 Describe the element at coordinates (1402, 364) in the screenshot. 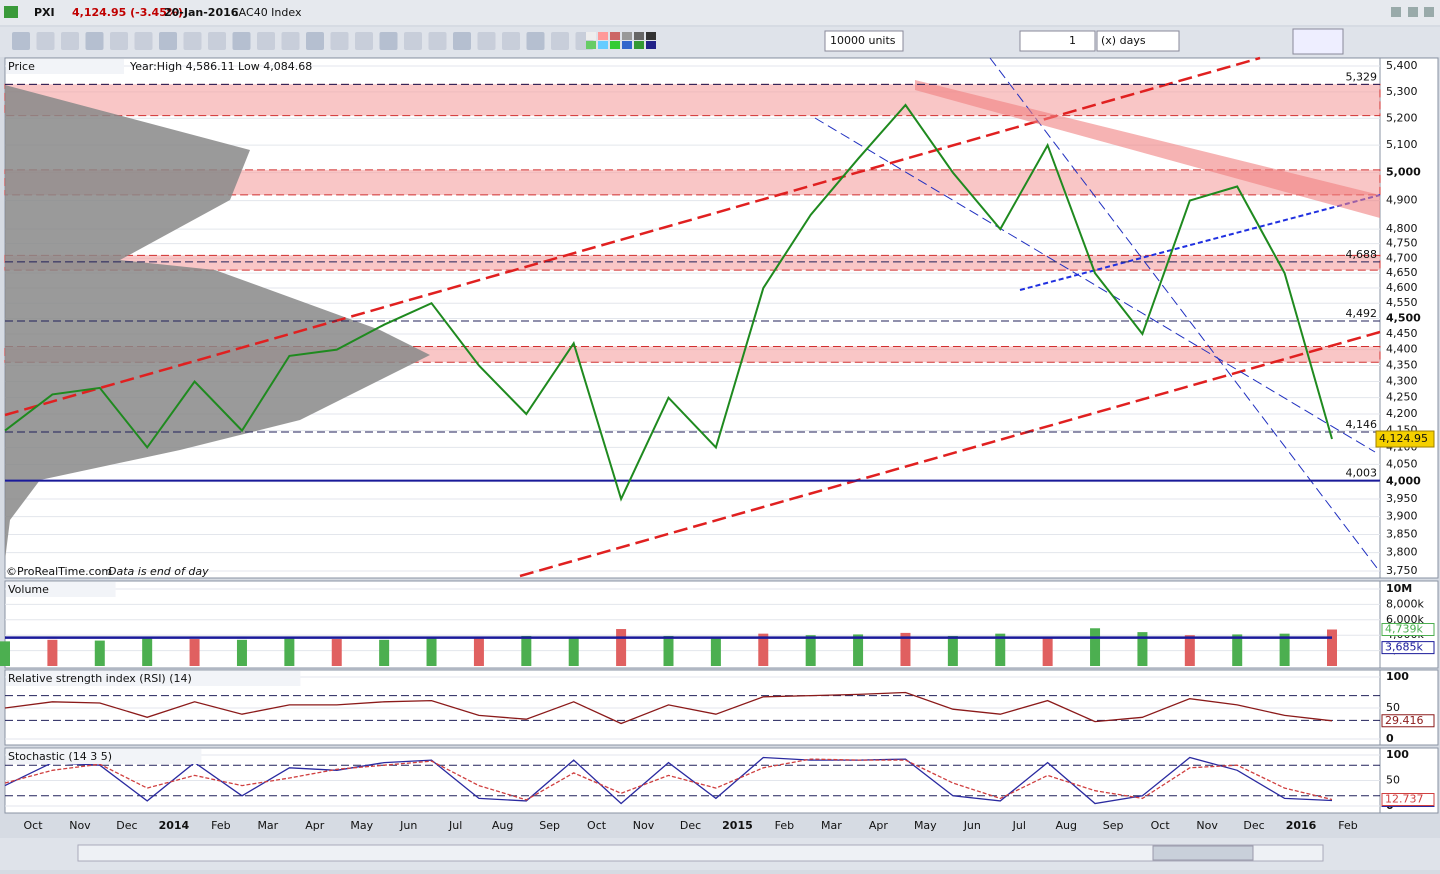

I see `y-tick-label: 4,350` at that location.